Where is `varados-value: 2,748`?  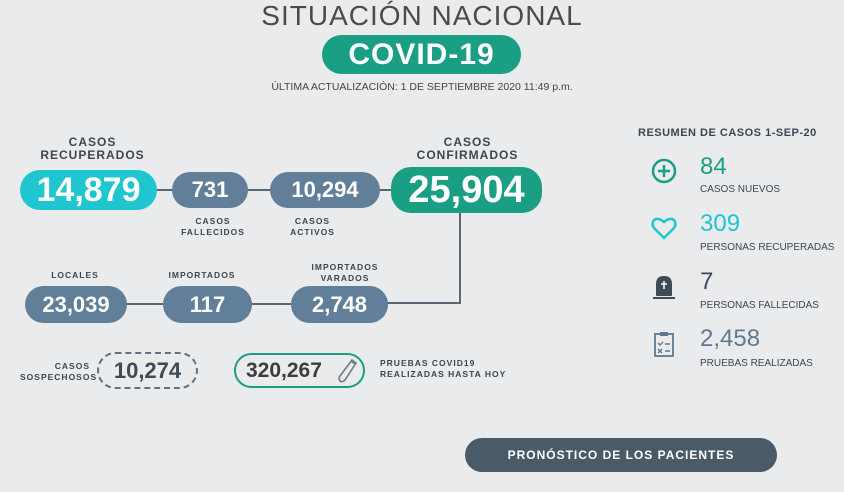
varados-value: 2,748 is located at coordinates (339, 304).